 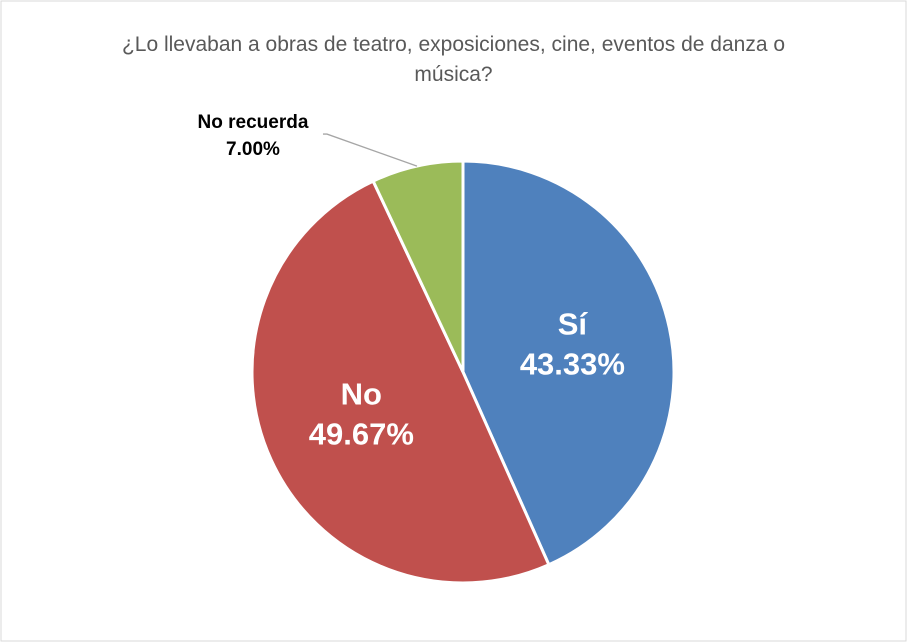 I want to click on category-label: Sí, so click(x=573, y=324).